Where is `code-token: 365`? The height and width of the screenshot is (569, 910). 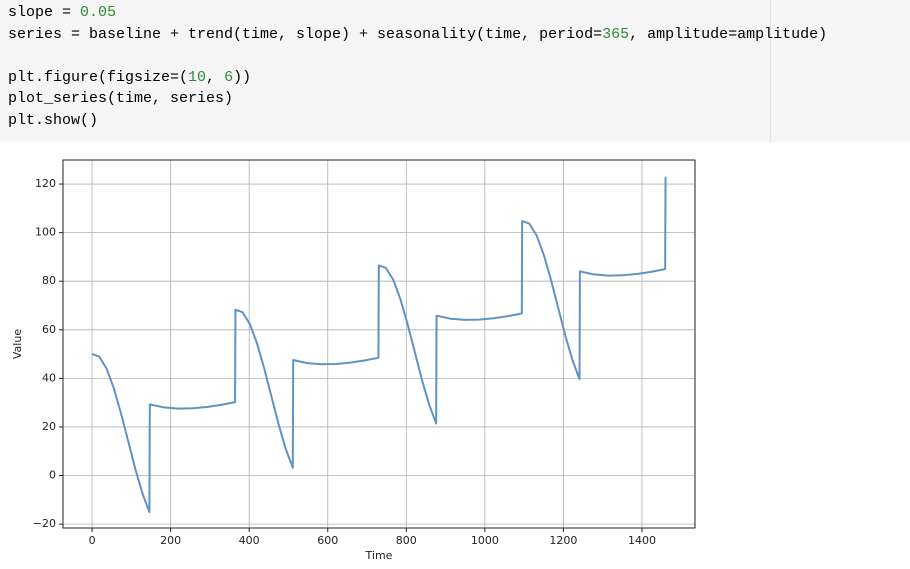
code-token: 365 is located at coordinates (616, 34).